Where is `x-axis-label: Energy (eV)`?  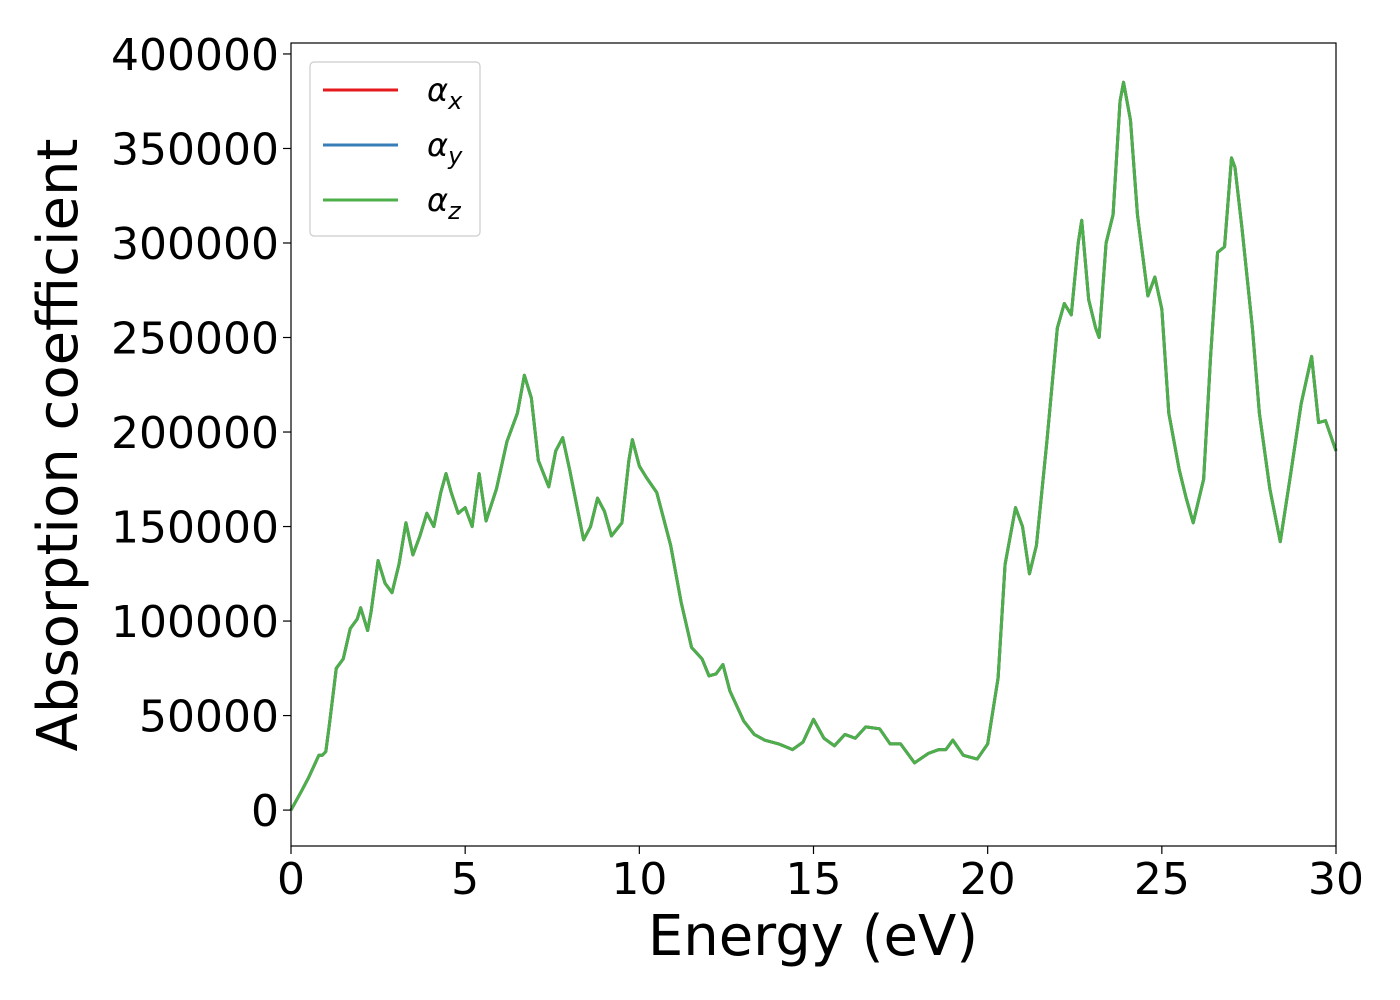 x-axis-label: Energy (eV) is located at coordinates (813, 936).